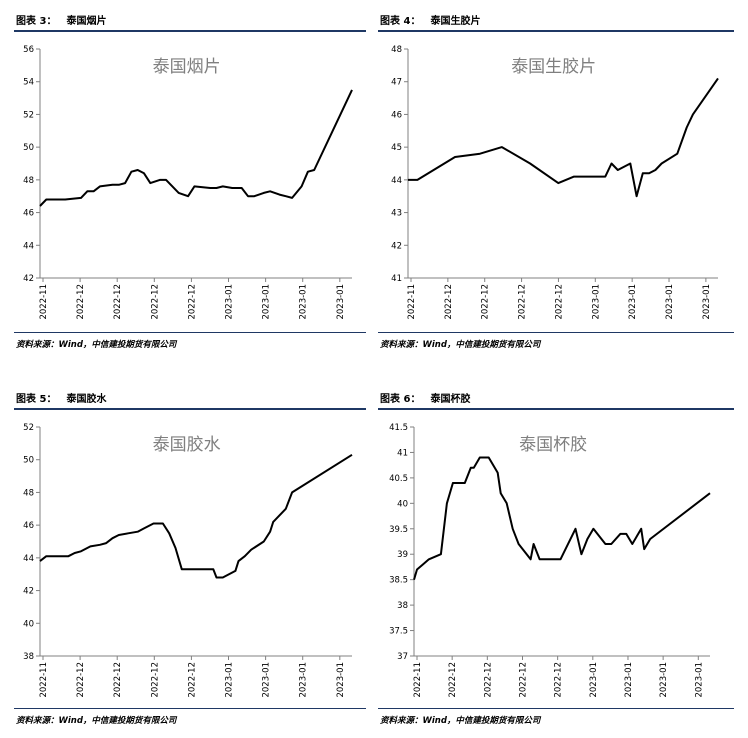 This screenshot has width=748, height=738. I want to click on chart-watermark-title: 泰国胶水, so click(187, 445).